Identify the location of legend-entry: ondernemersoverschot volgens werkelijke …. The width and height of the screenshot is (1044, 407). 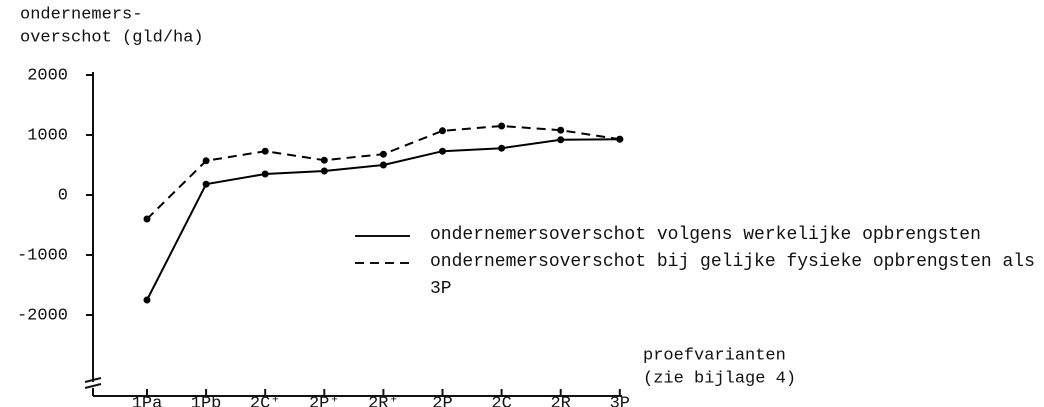
(705, 235).